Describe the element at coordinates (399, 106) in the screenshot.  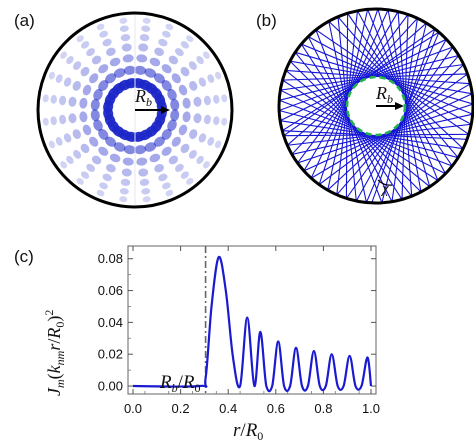
I see `arrowhead-b-icon` at that location.